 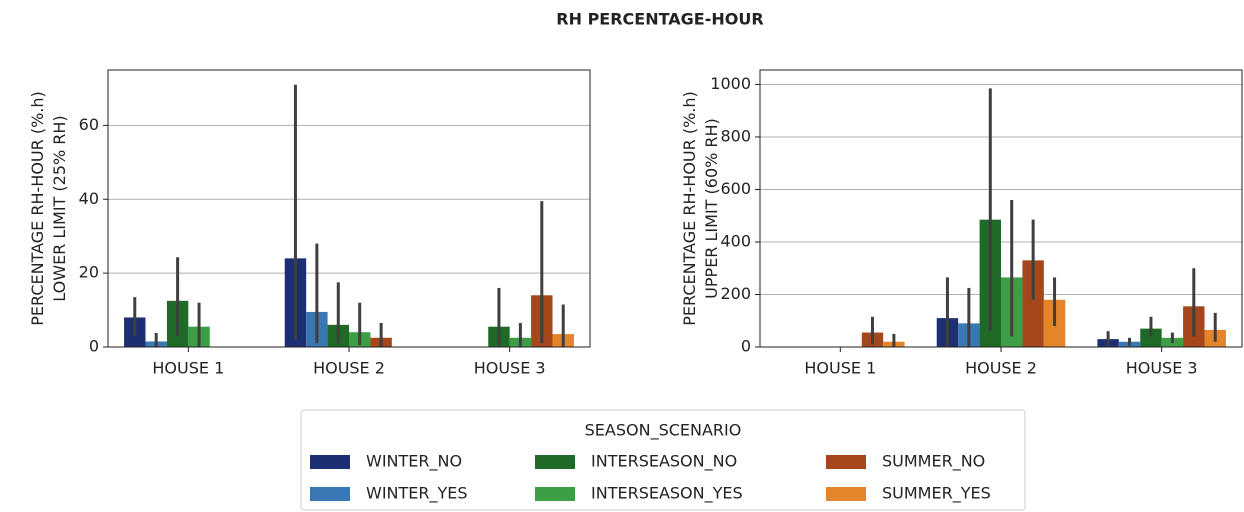 What do you see at coordinates (59, 208) in the screenshot?
I see `y-axis-label-line: LOWER LIMIT (25% RH)` at bounding box center [59, 208].